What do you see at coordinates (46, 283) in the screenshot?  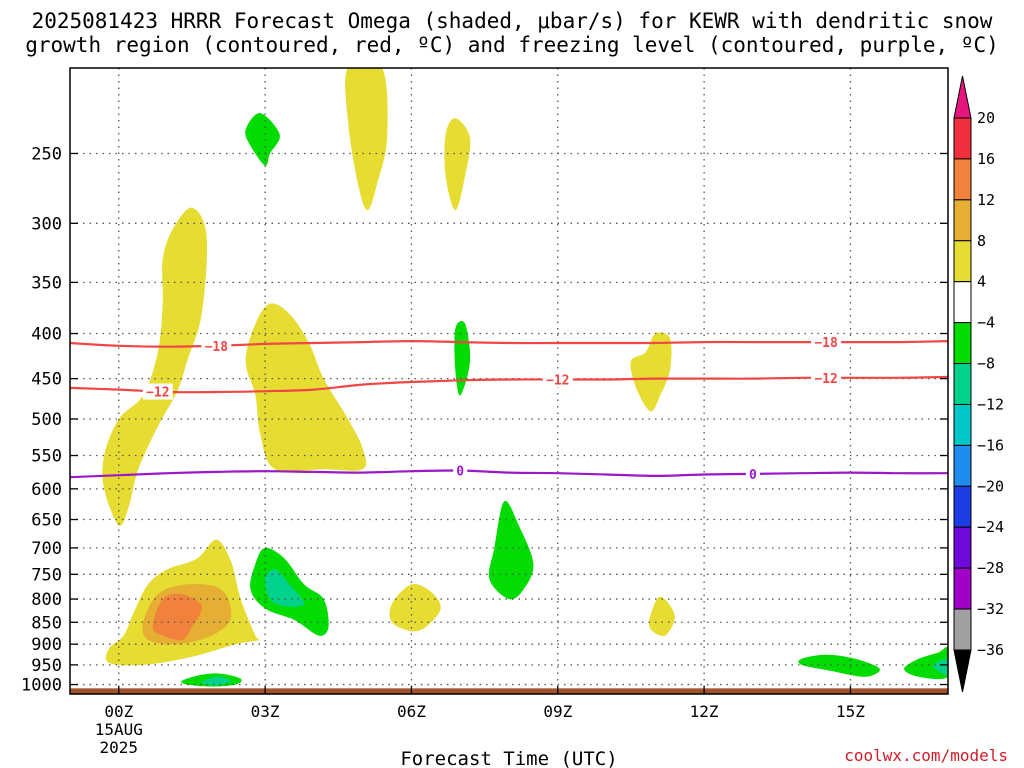 I see `y-tick-label: 350` at bounding box center [46, 283].